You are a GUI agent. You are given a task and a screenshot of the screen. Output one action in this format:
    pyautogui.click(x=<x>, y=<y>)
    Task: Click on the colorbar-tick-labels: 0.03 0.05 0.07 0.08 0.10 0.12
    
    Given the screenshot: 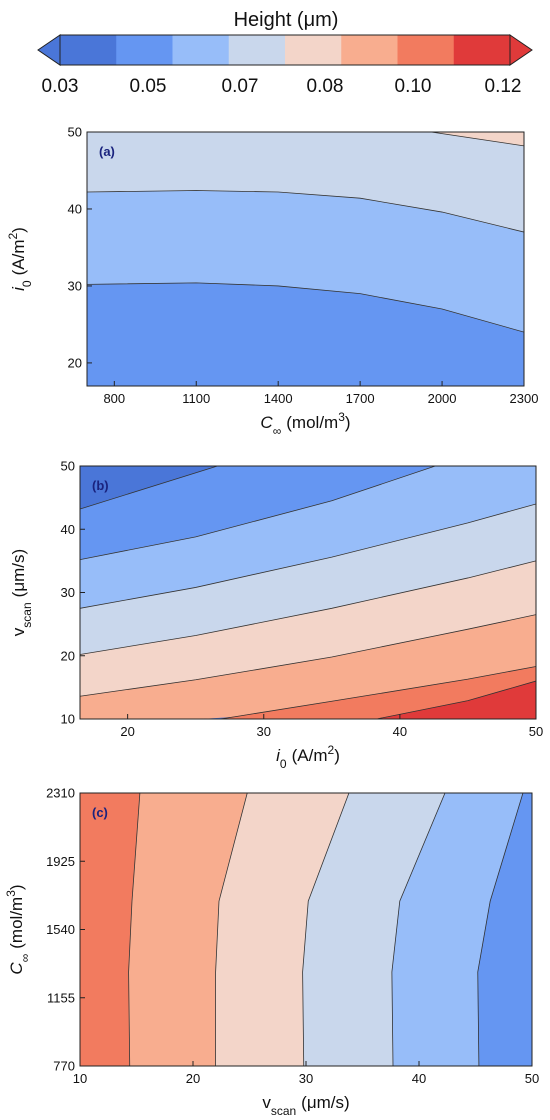 What is the action you would take?
    pyautogui.click(x=282, y=86)
    